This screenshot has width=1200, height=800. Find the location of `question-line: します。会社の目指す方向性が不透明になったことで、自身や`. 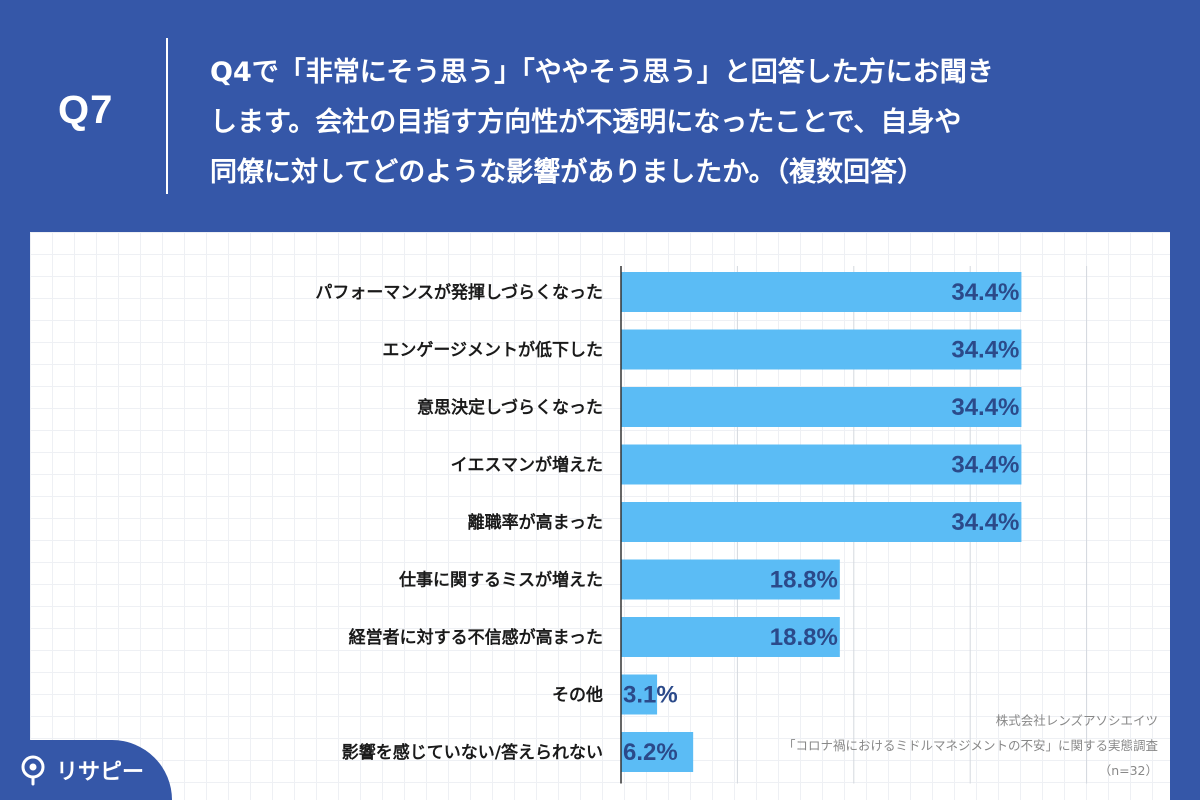

question-line: します。会社の目指す方向性が不透明になったことで、自身や is located at coordinates (586, 122).